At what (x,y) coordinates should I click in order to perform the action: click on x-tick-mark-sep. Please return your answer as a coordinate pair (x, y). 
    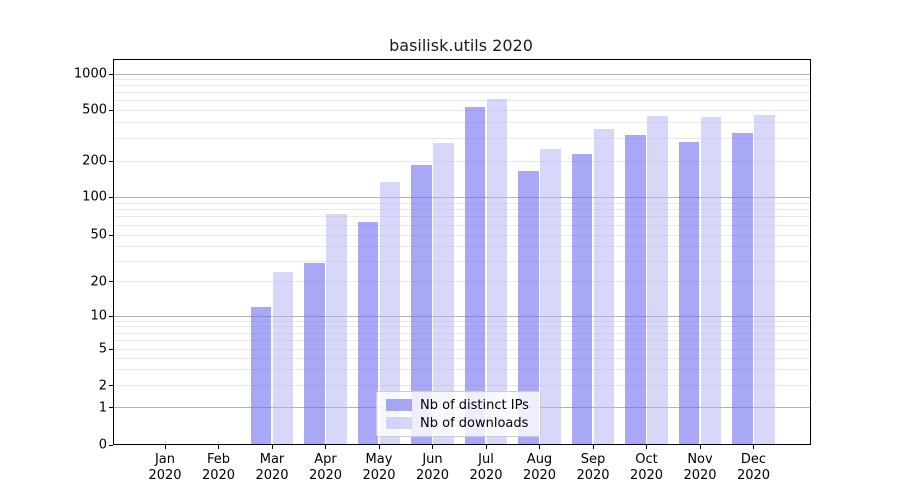
    Looking at the image, I should click on (593, 447).